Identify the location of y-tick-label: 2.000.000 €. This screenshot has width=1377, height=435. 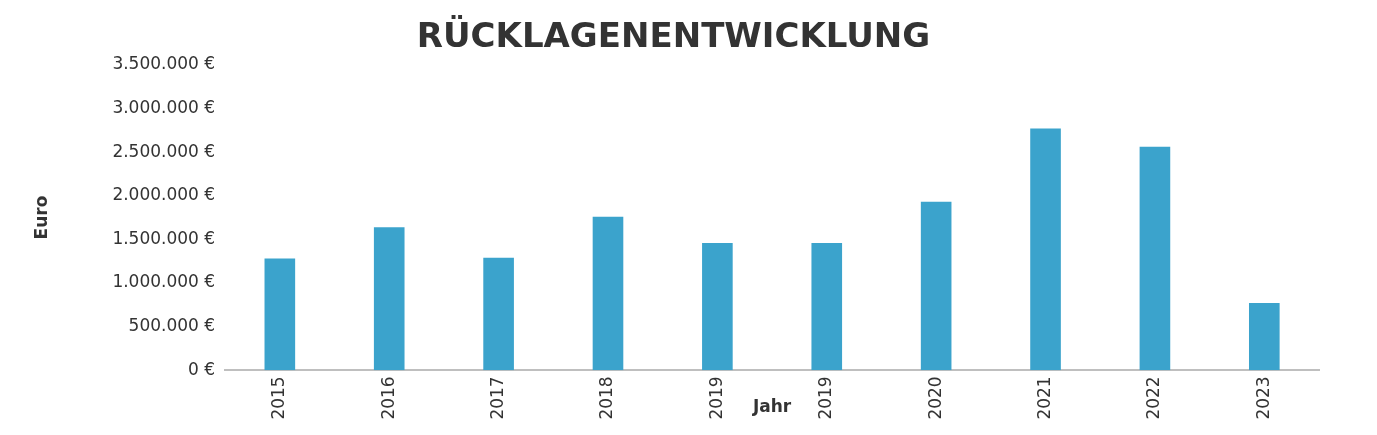
(164, 194).